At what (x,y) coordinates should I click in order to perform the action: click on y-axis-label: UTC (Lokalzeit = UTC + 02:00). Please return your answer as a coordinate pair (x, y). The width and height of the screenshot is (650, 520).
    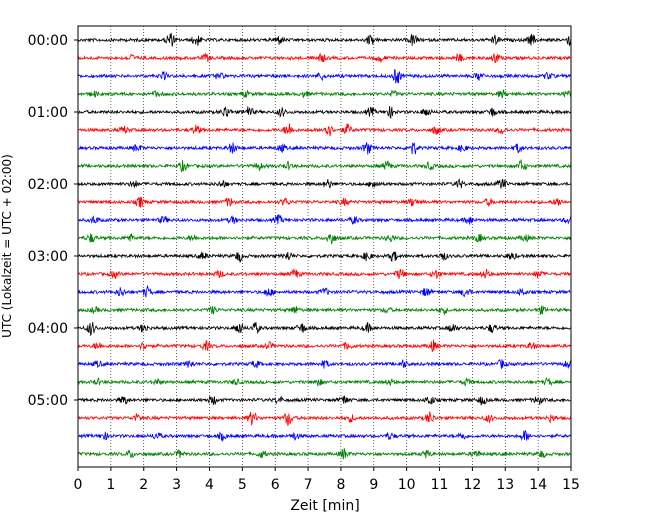
    Looking at the image, I should click on (7, 246).